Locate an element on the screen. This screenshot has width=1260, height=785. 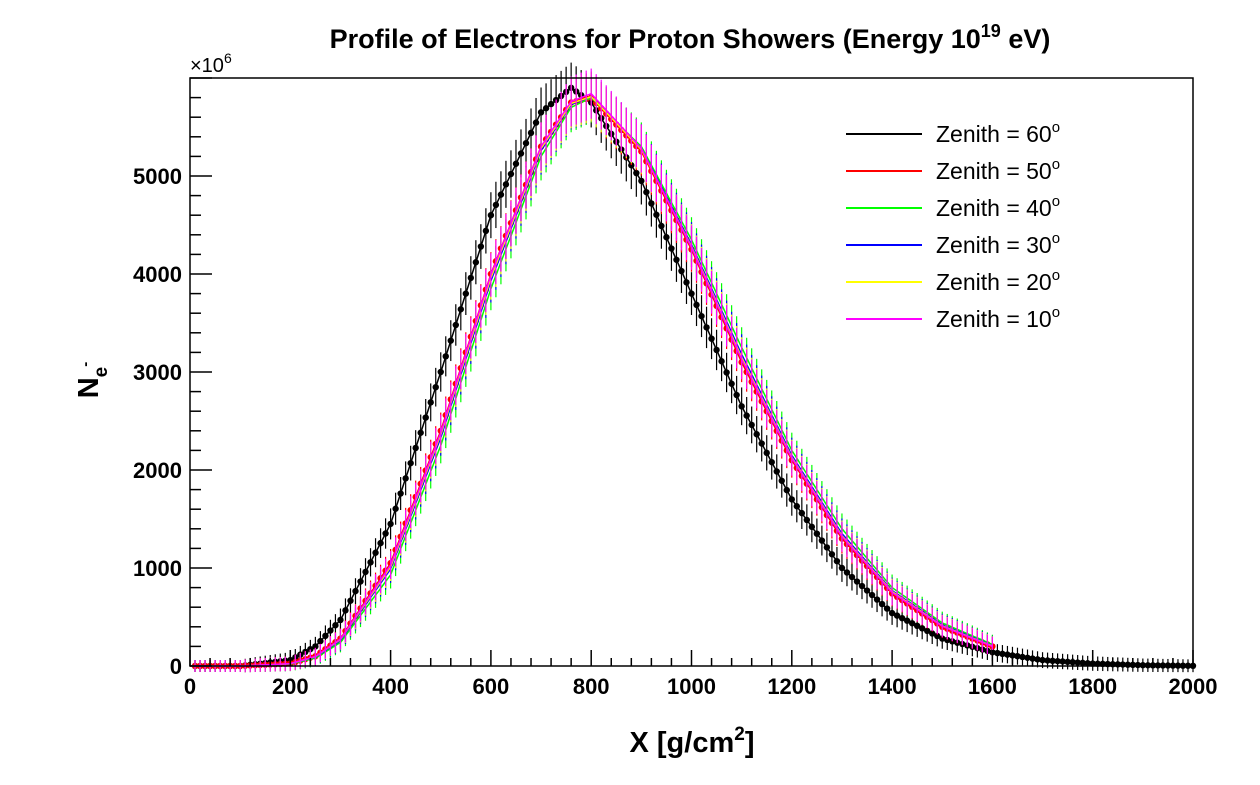
x-tick-label: 800 is located at coordinates (591, 686).